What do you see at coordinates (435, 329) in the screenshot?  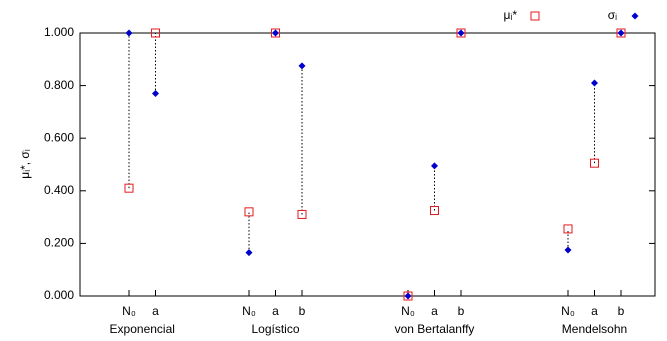 I see `group-label: von Bertalanffy` at bounding box center [435, 329].